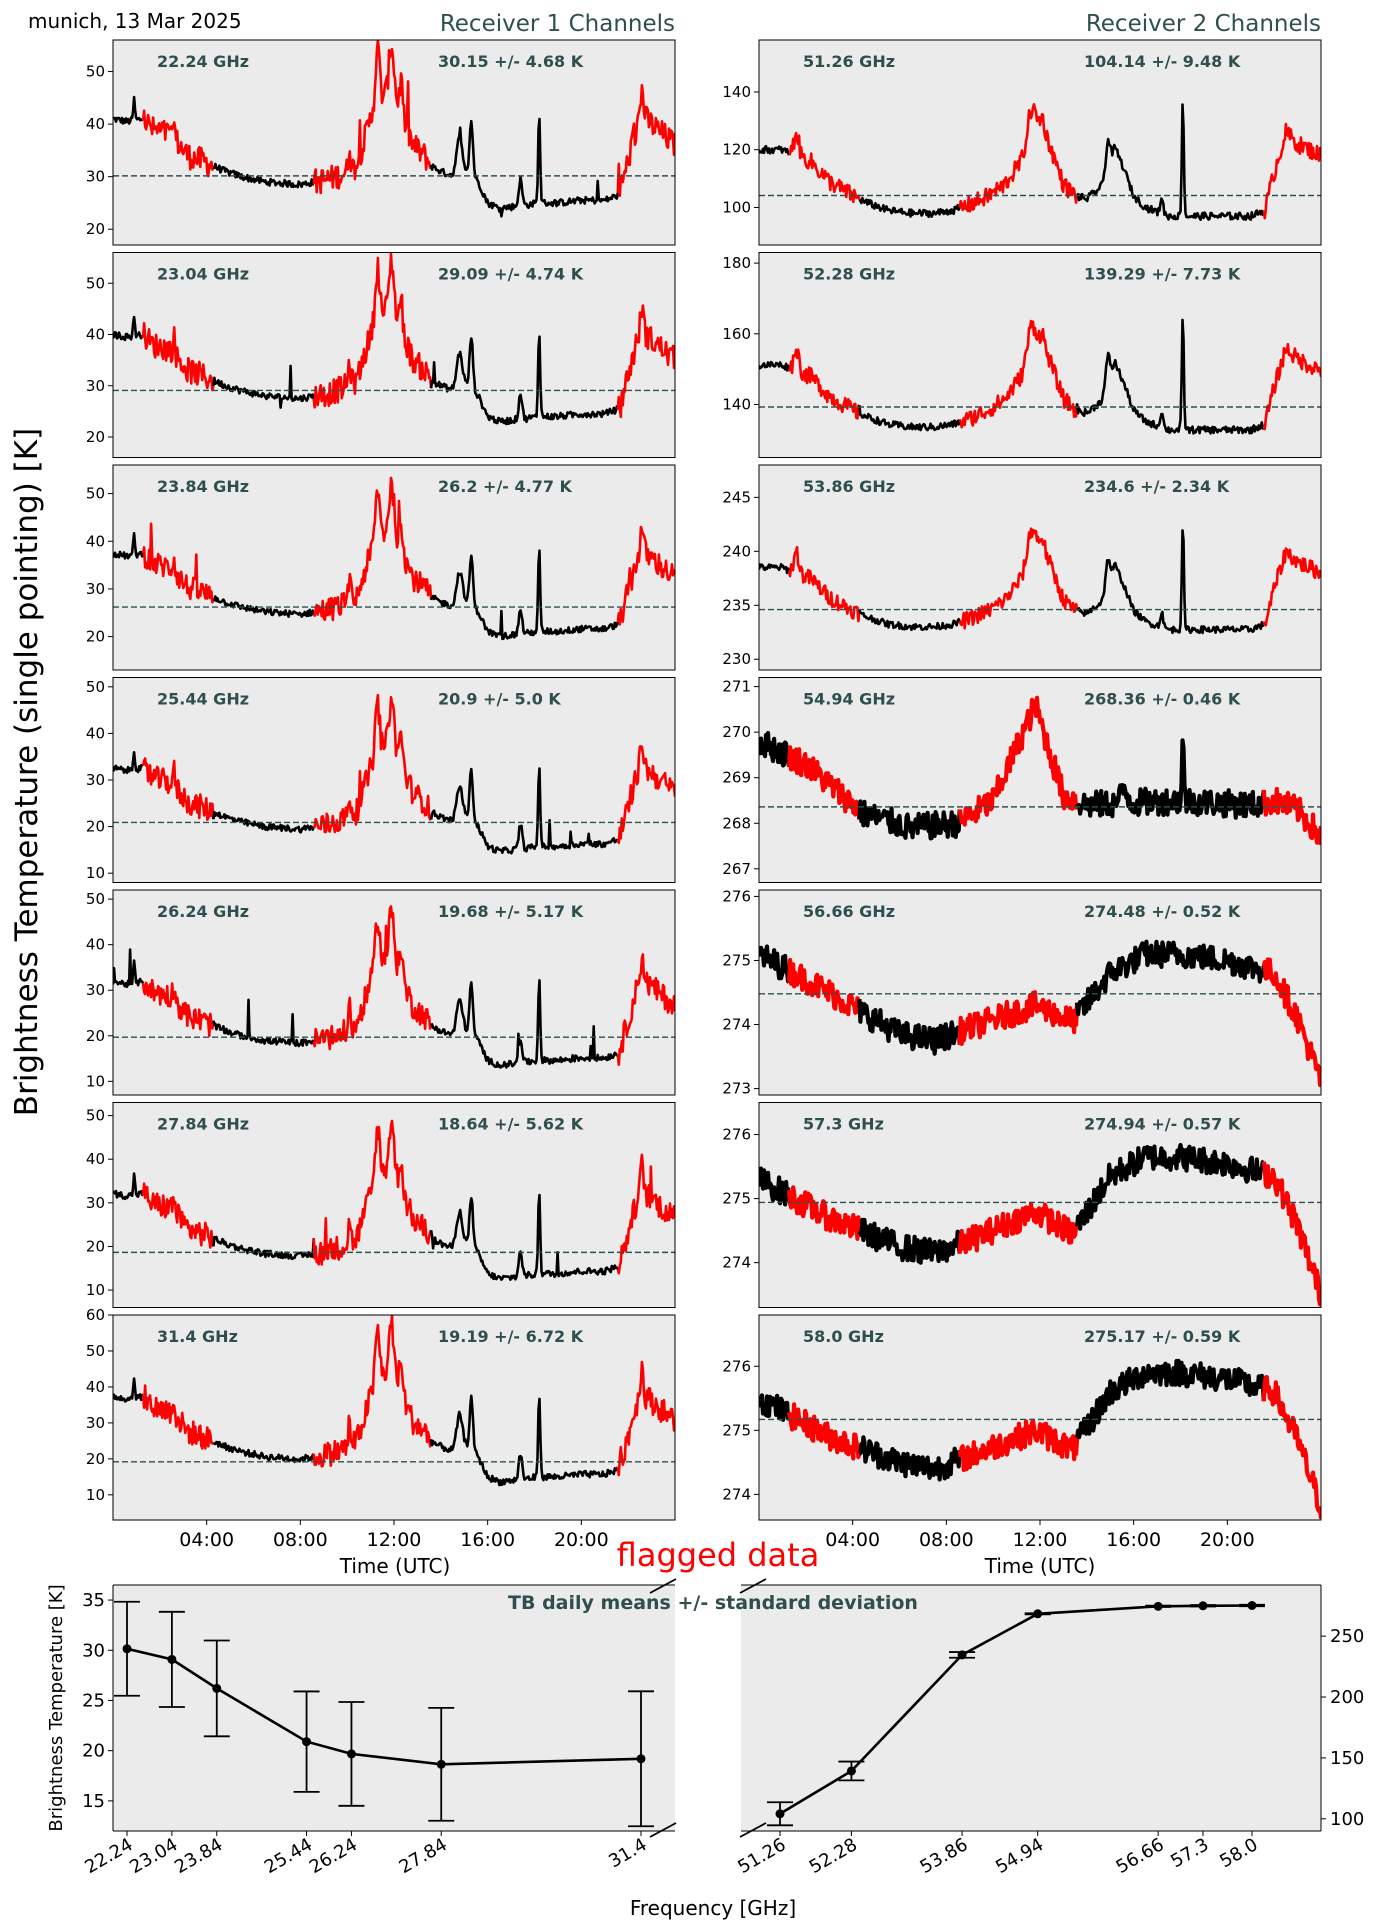  What do you see at coordinates (1347, 1697) in the screenshot?
I see `right-y-tick-label: 200` at bounding box center [1347, 1697].